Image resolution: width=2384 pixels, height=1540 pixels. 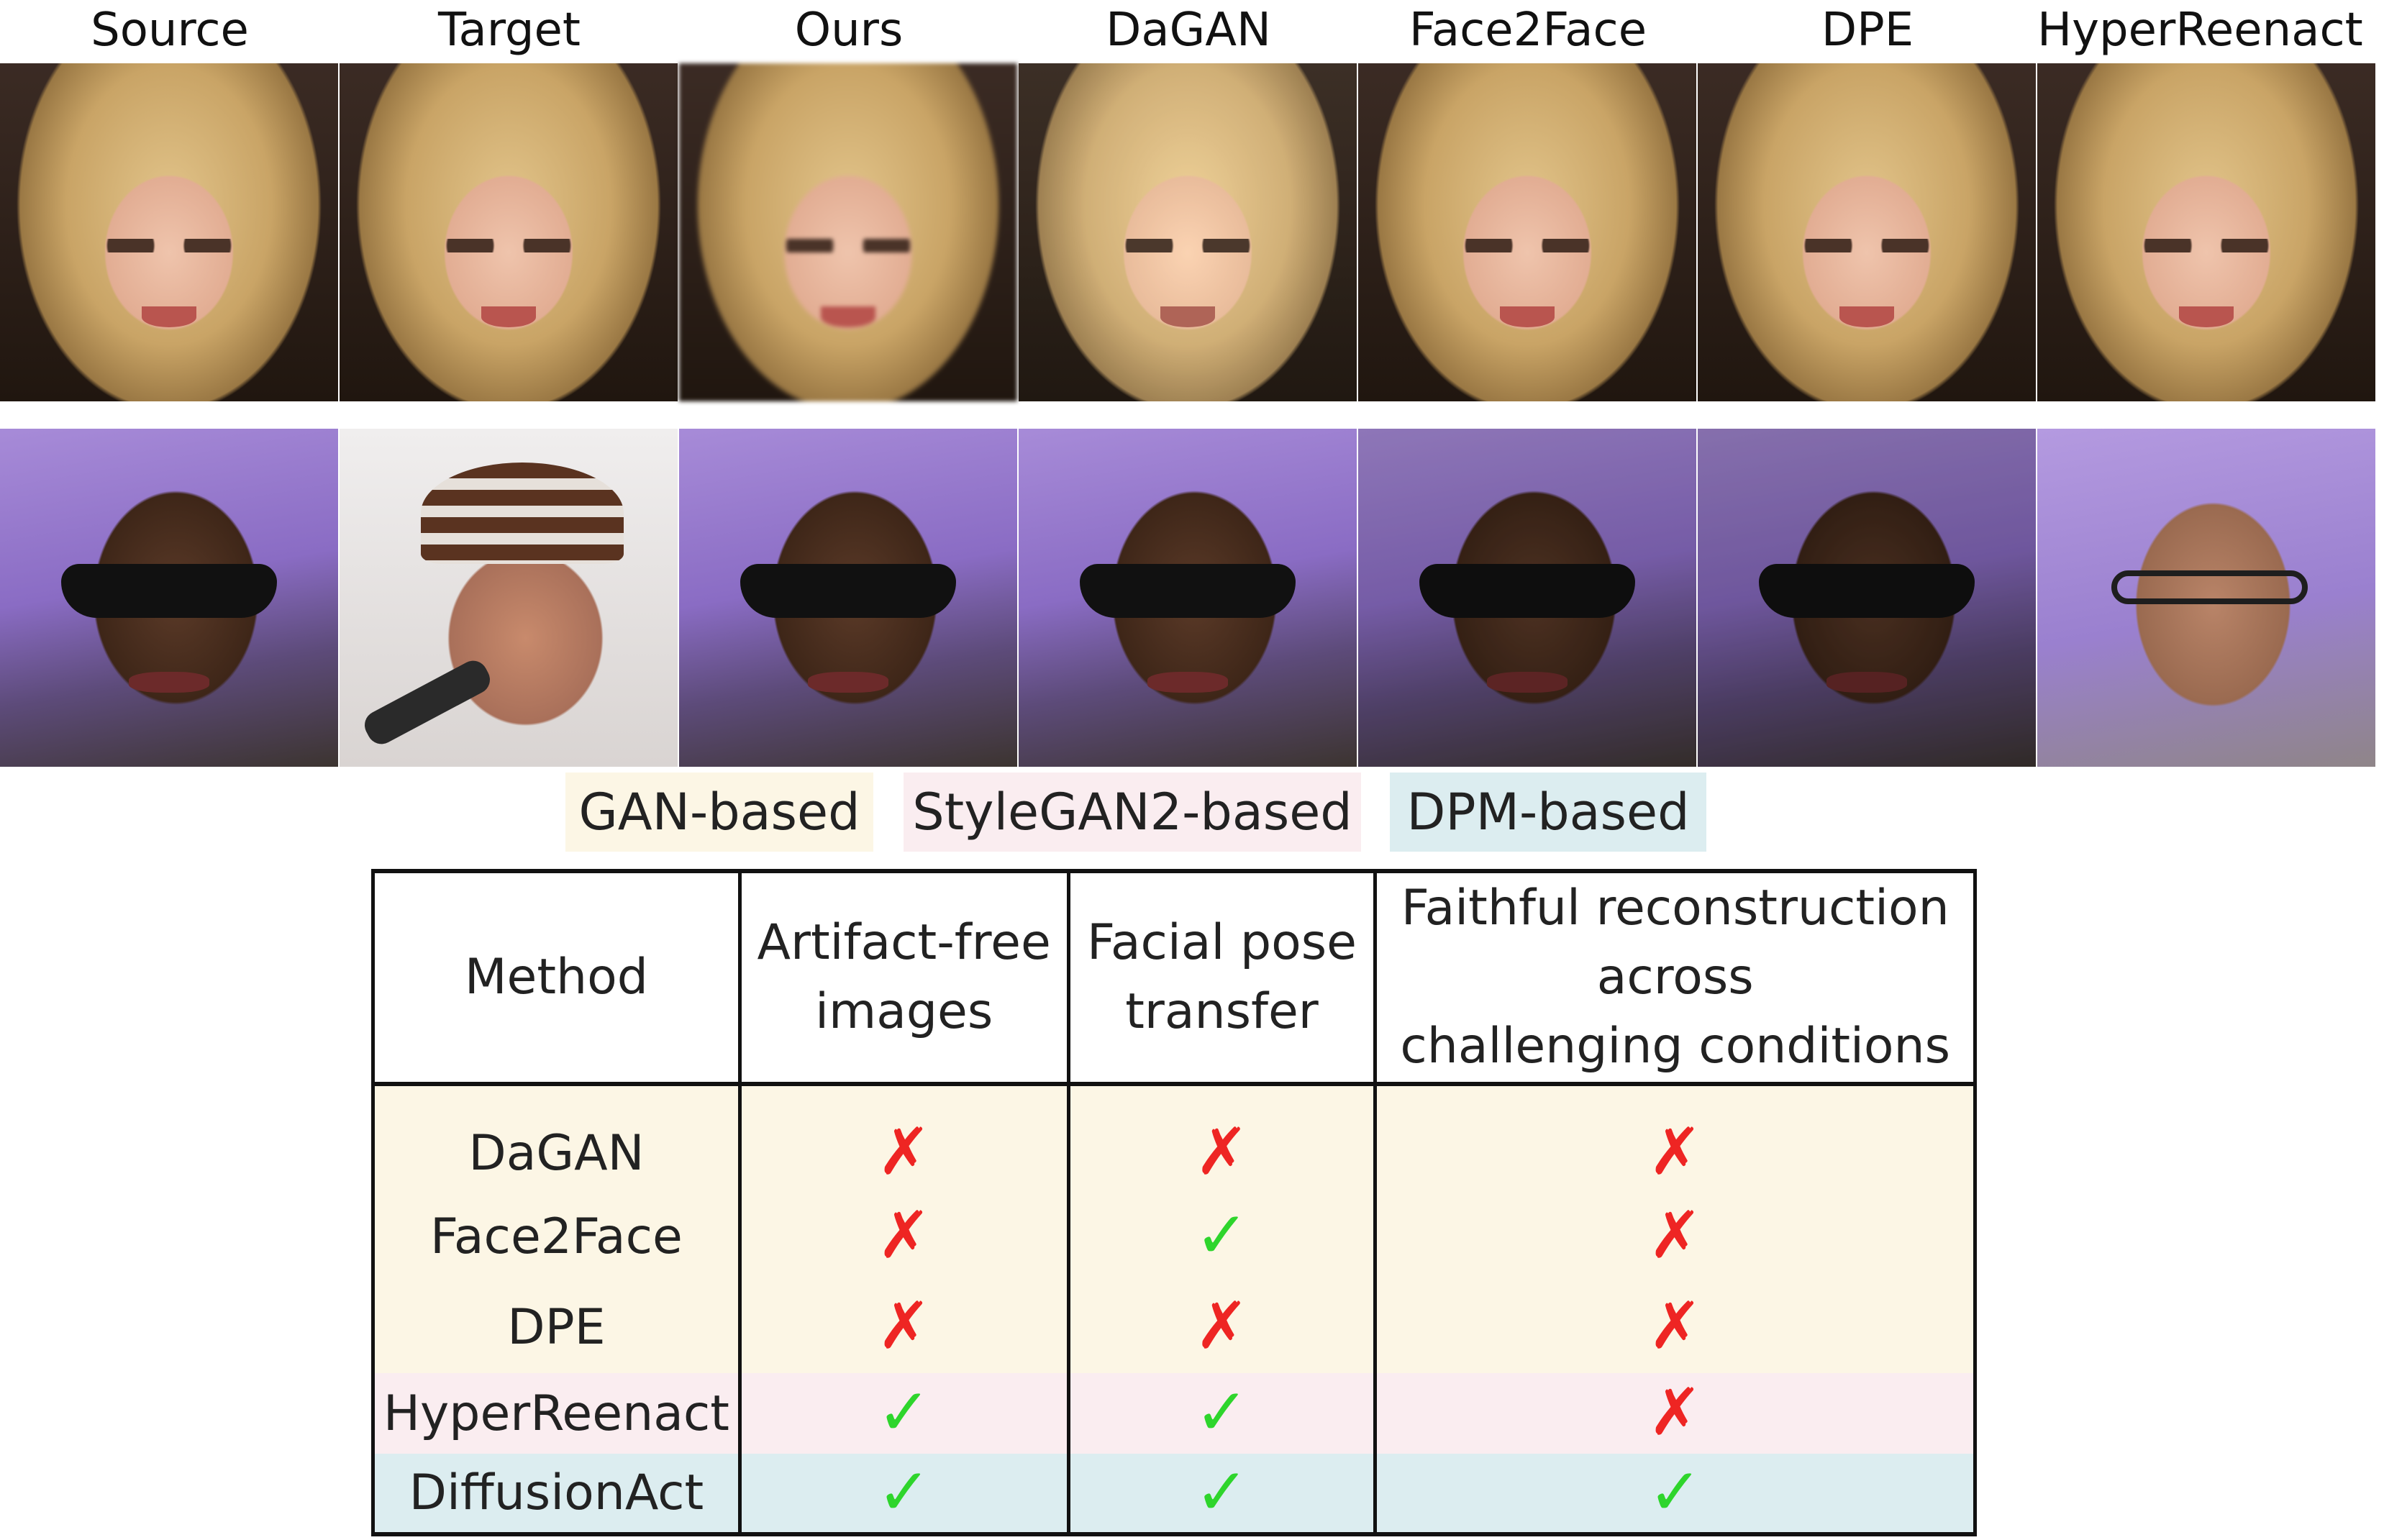 I want to click on header-faithful-line-1: Faithful reconstruction, so click(x=1675, y=908).